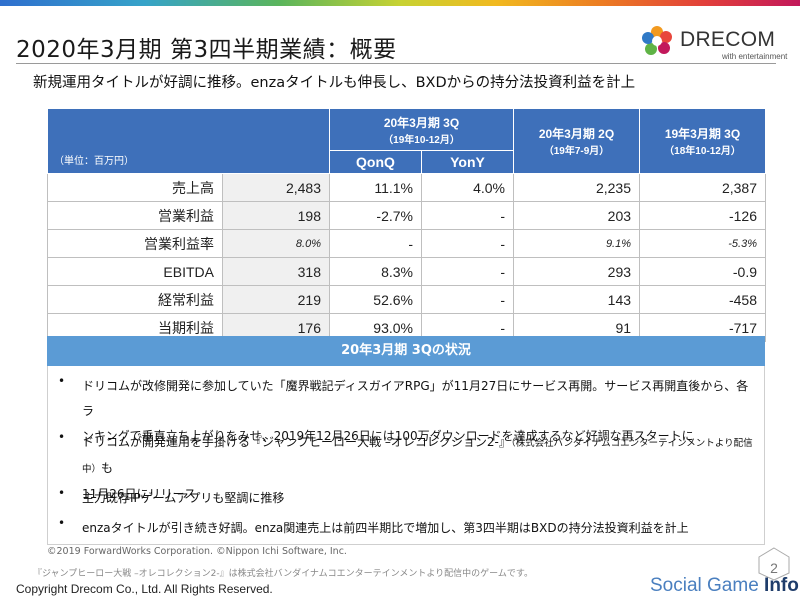 This screenshot has width=800, height=600. What do you see at coordinates (375, 162) in the screenshot?
I see `col-header-qonq: QonQ` at bounding box center [375, 162].